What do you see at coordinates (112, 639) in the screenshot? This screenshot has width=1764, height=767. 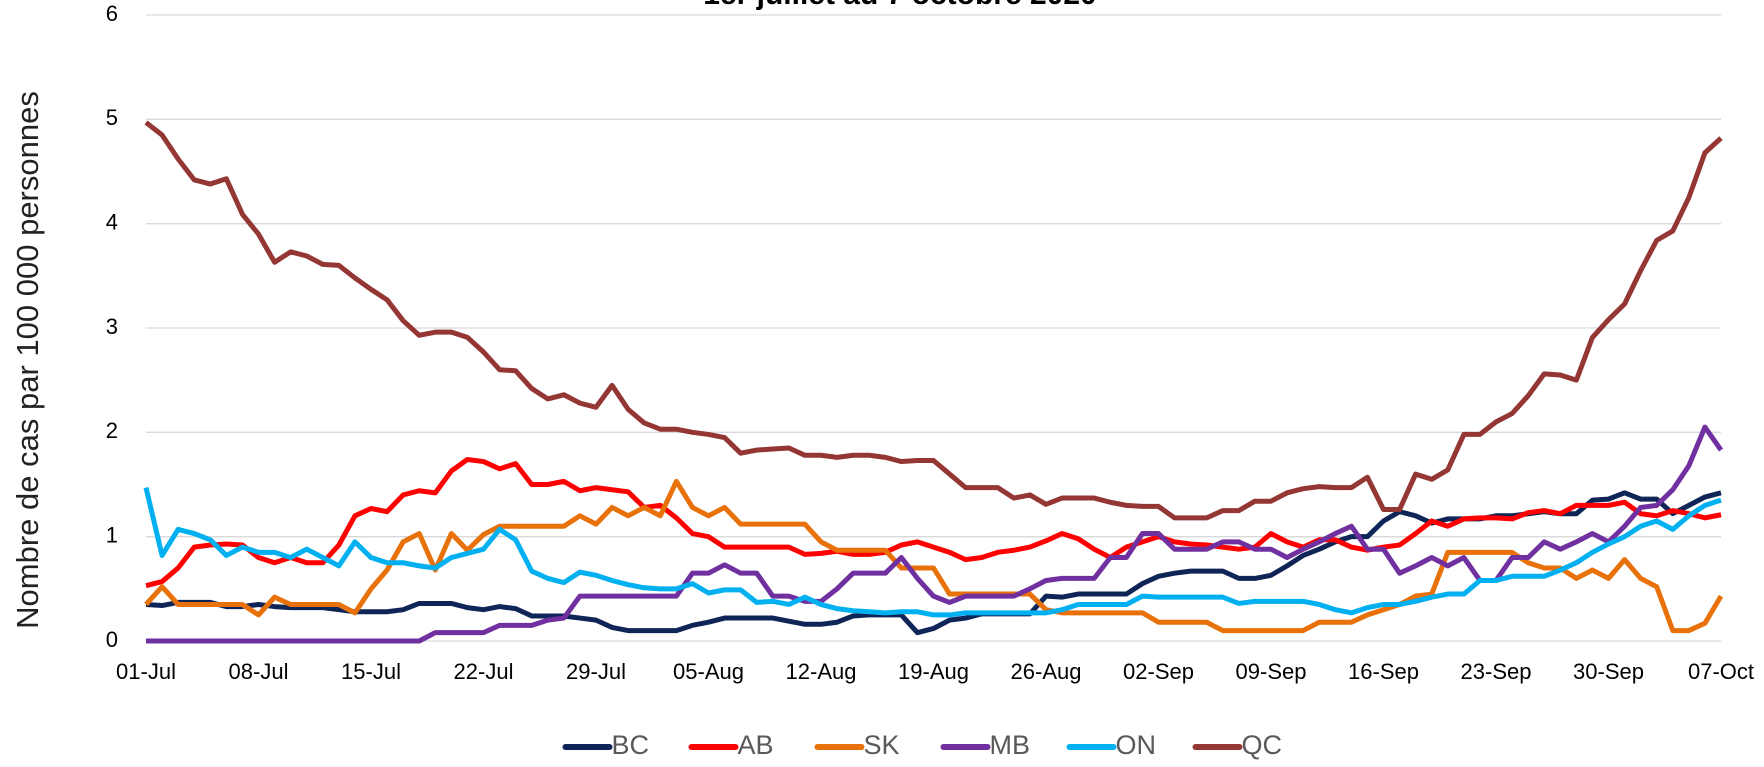 I see `y-tick-label: 0` at bounding box center [112, 639].